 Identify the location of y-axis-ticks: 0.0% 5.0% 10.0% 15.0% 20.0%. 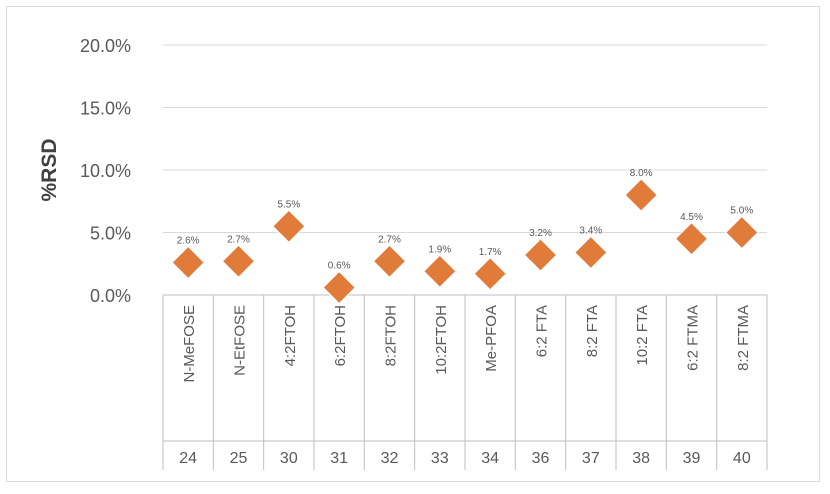
(105, 171).